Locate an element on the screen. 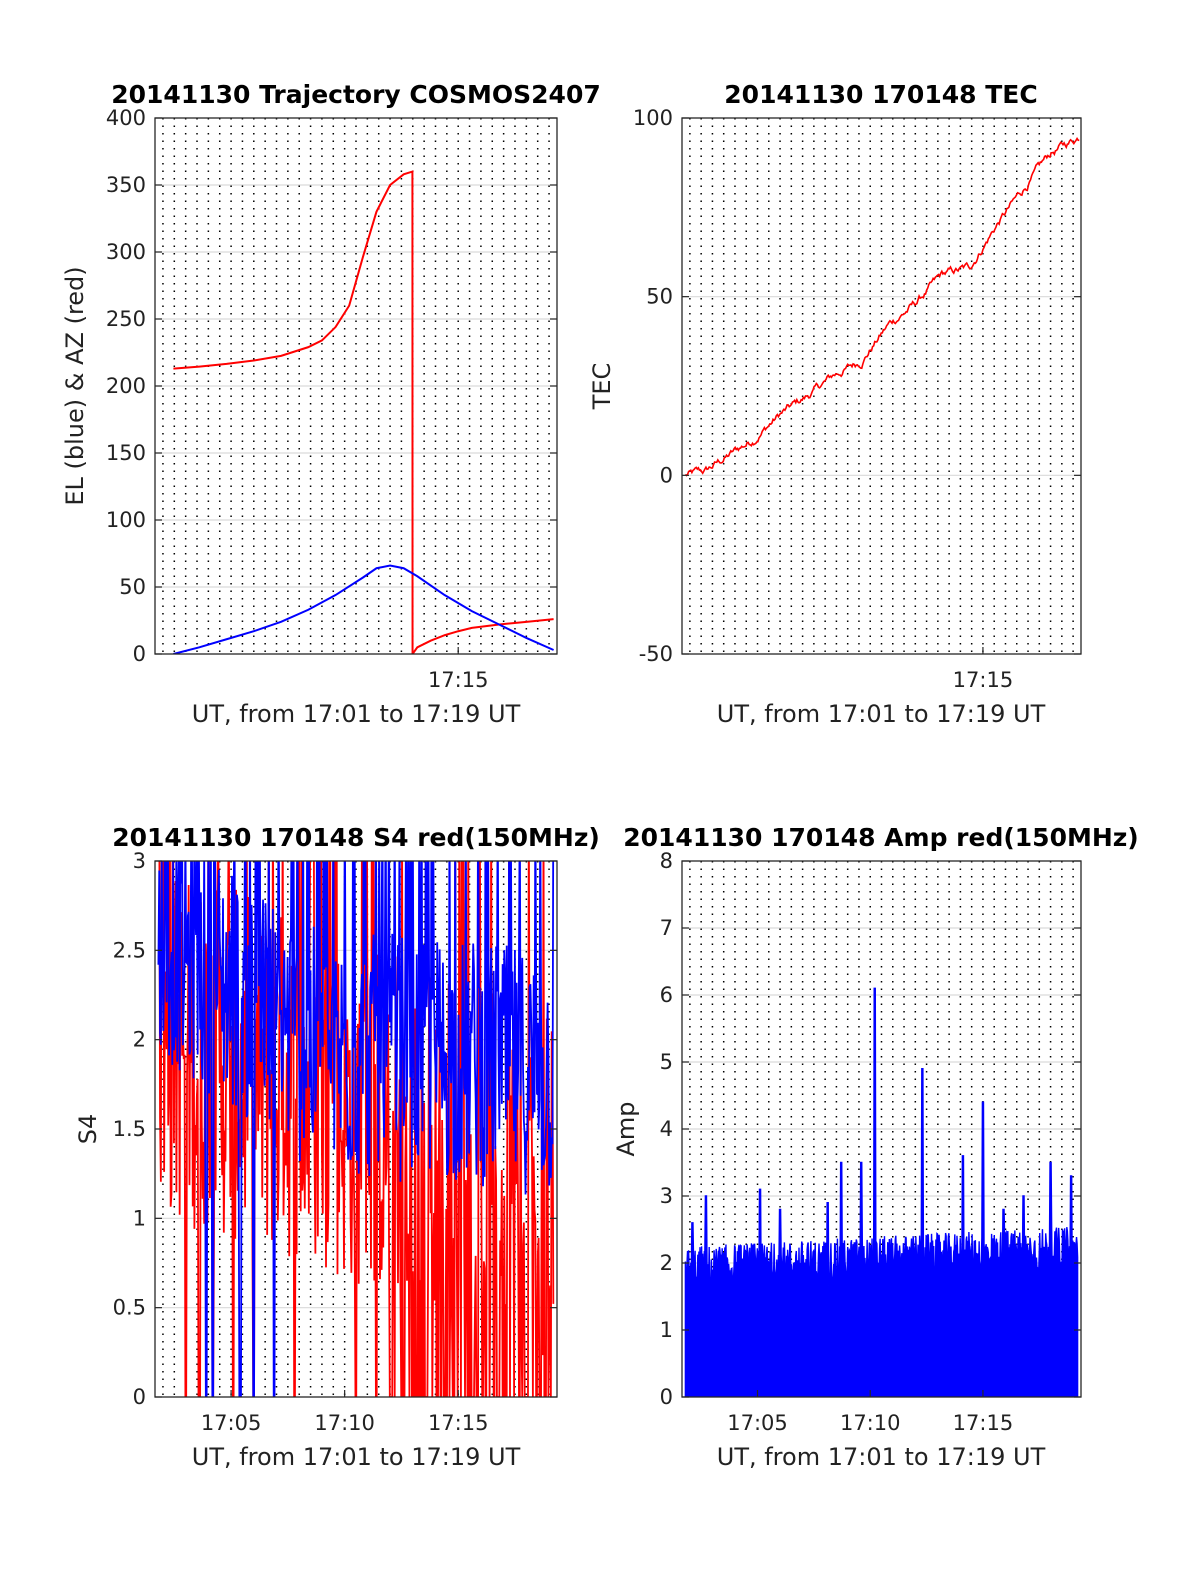 This screenshot has height=1575, width=1200. y-tick-label: 8 is located at coordinates (666, 861).